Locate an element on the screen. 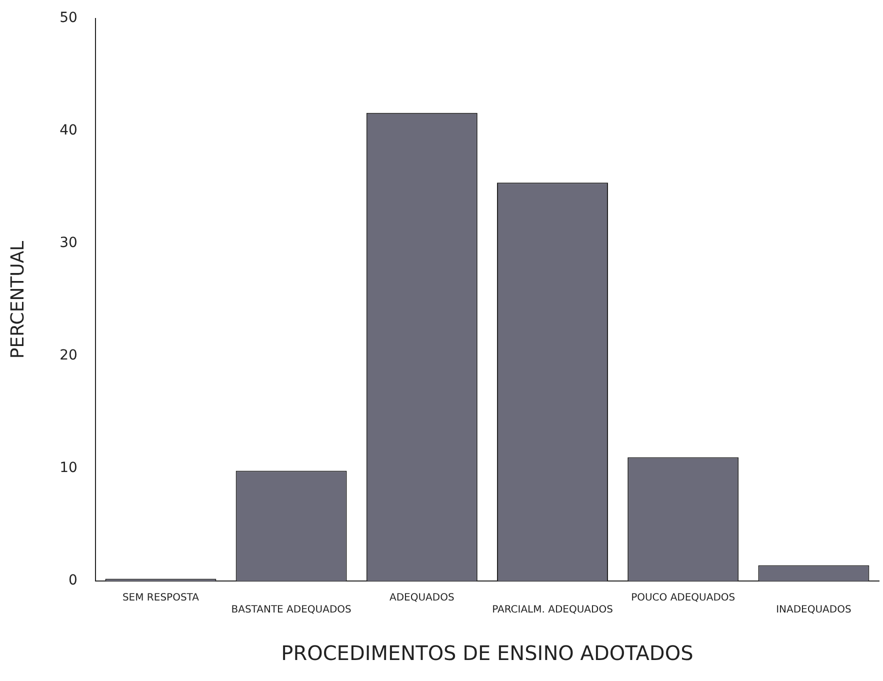 The height and width of the screenshot is (681, 883). y-tick-label: 10 is located at coordinates (69, 468).